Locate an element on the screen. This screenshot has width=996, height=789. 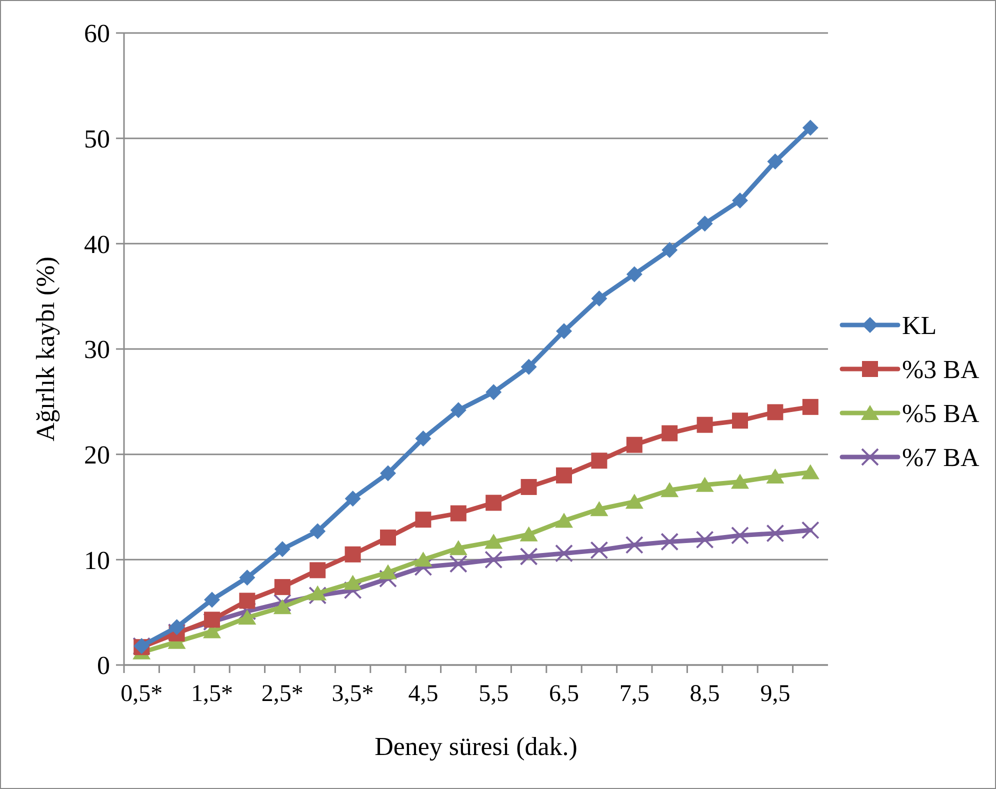
x-tick-label: 6,5 is located at coordinates (564, 694).